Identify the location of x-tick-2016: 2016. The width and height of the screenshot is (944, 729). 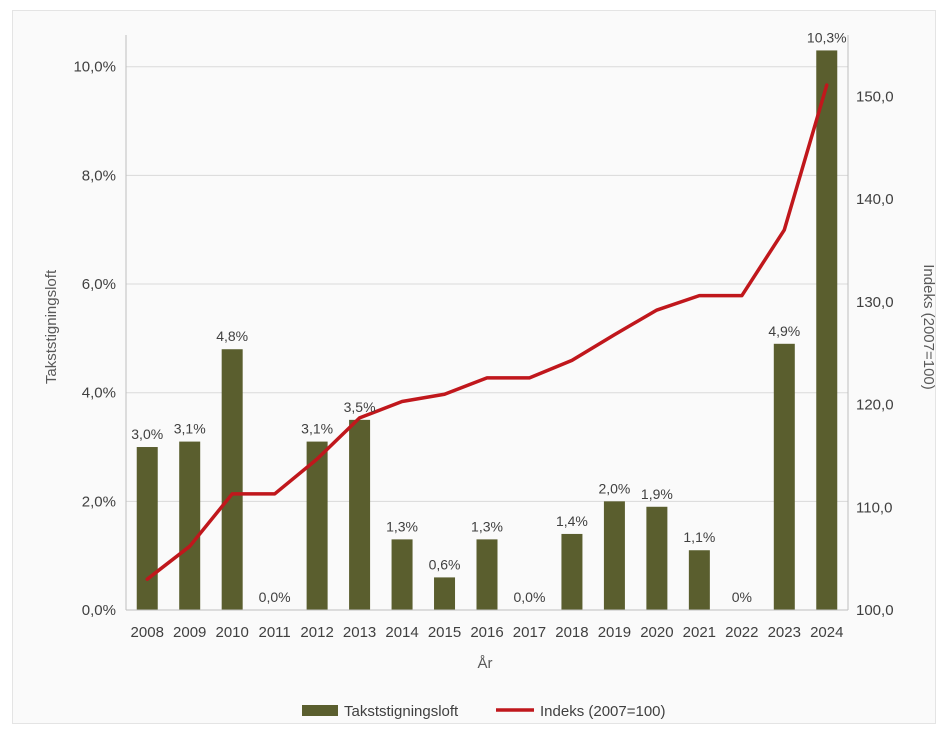
(486, 632).